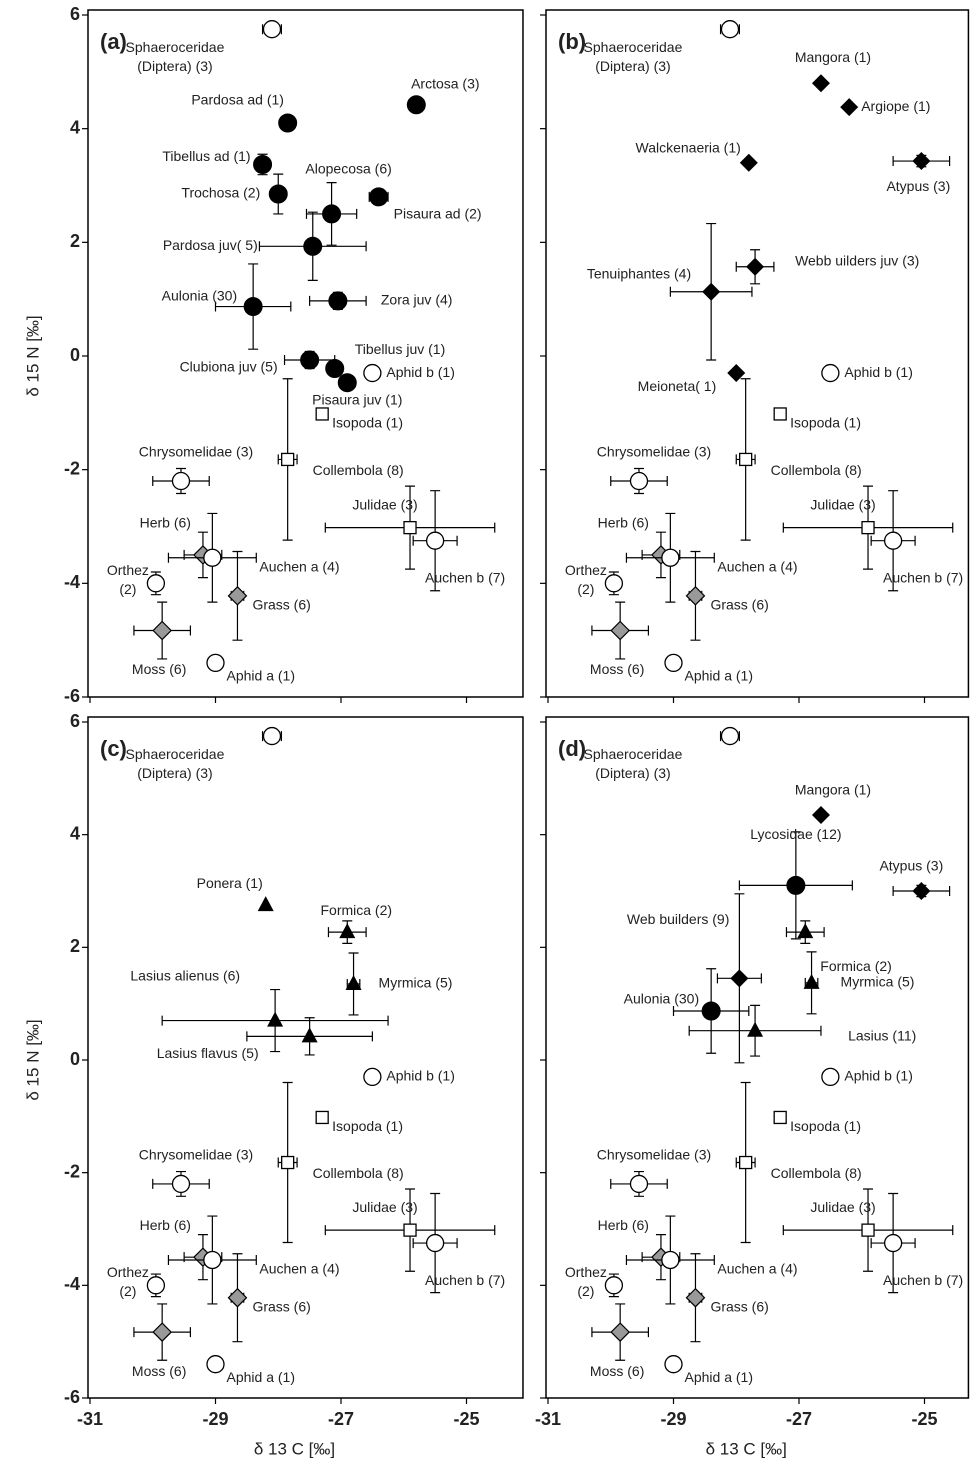  I want to click on point-label: Argiope (1), so click(895, 106).